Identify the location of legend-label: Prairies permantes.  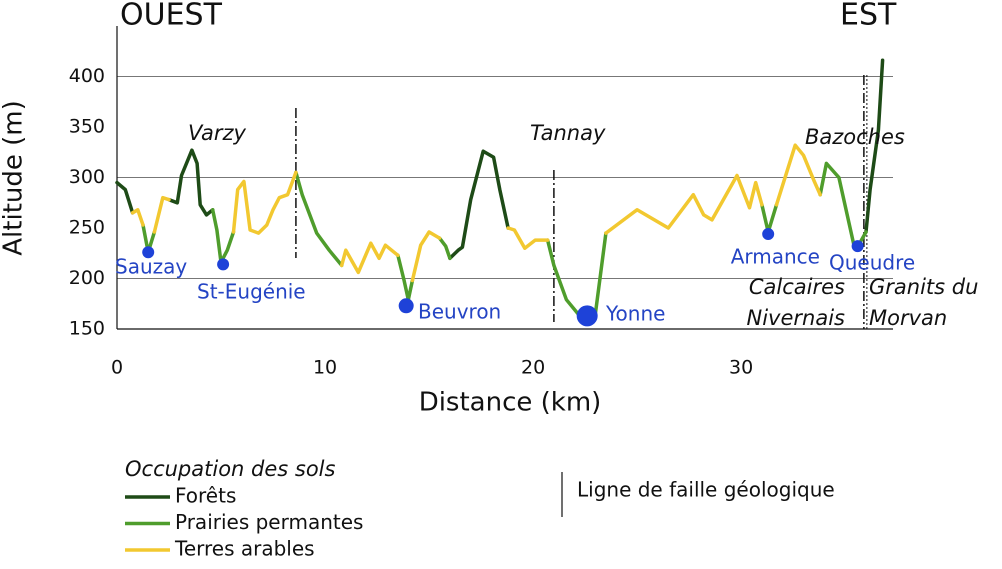
(269, 522).